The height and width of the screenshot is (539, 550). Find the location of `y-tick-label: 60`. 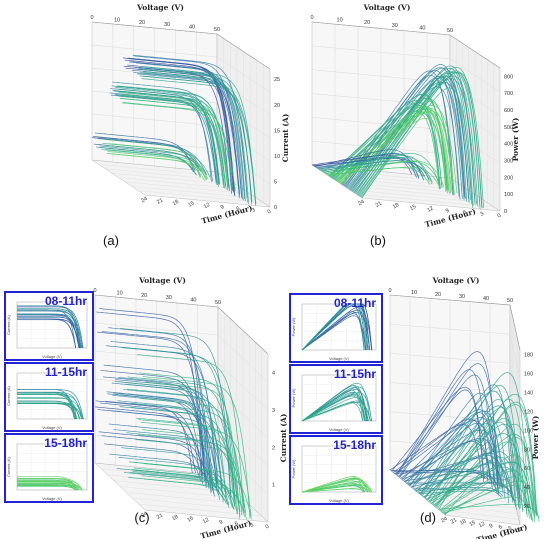

y-tick-label: 60 is located at coordinates (527, 469).